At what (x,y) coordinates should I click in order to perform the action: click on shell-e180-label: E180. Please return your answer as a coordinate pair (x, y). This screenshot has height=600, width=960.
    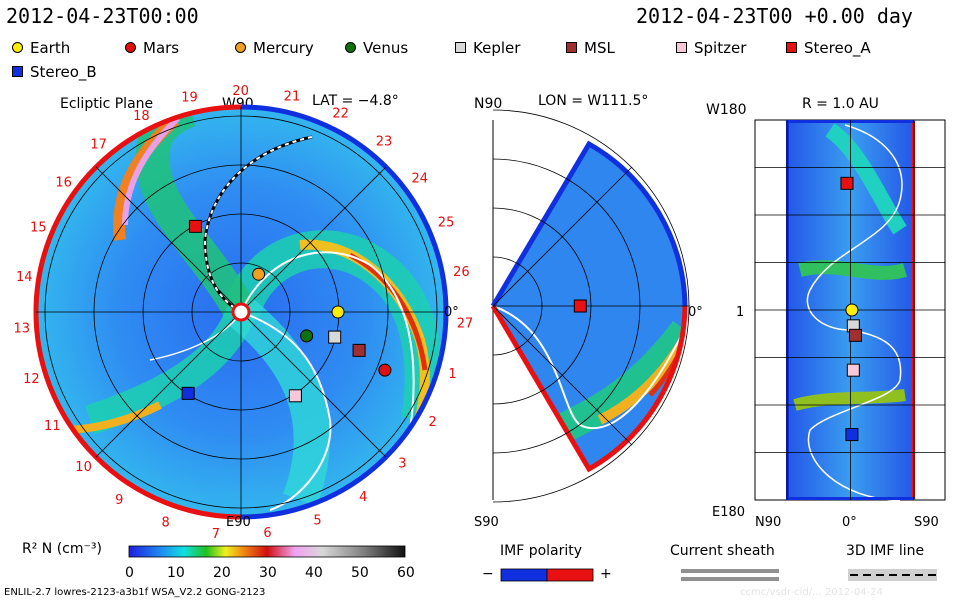
    Looking at the image, I should click on (728, 512).